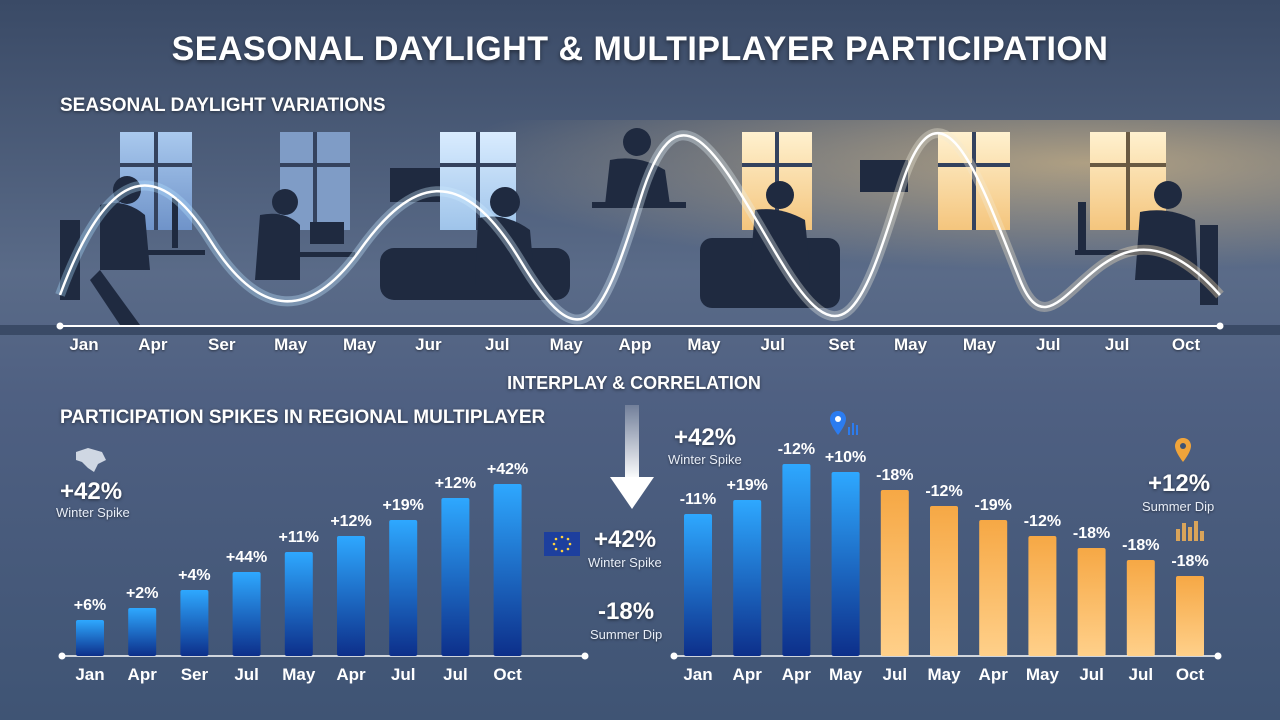  What do you see at coordinates (1190, 531) in the screenshot?
I see `city-skyline-icon` at bounding box center [1190, 531].